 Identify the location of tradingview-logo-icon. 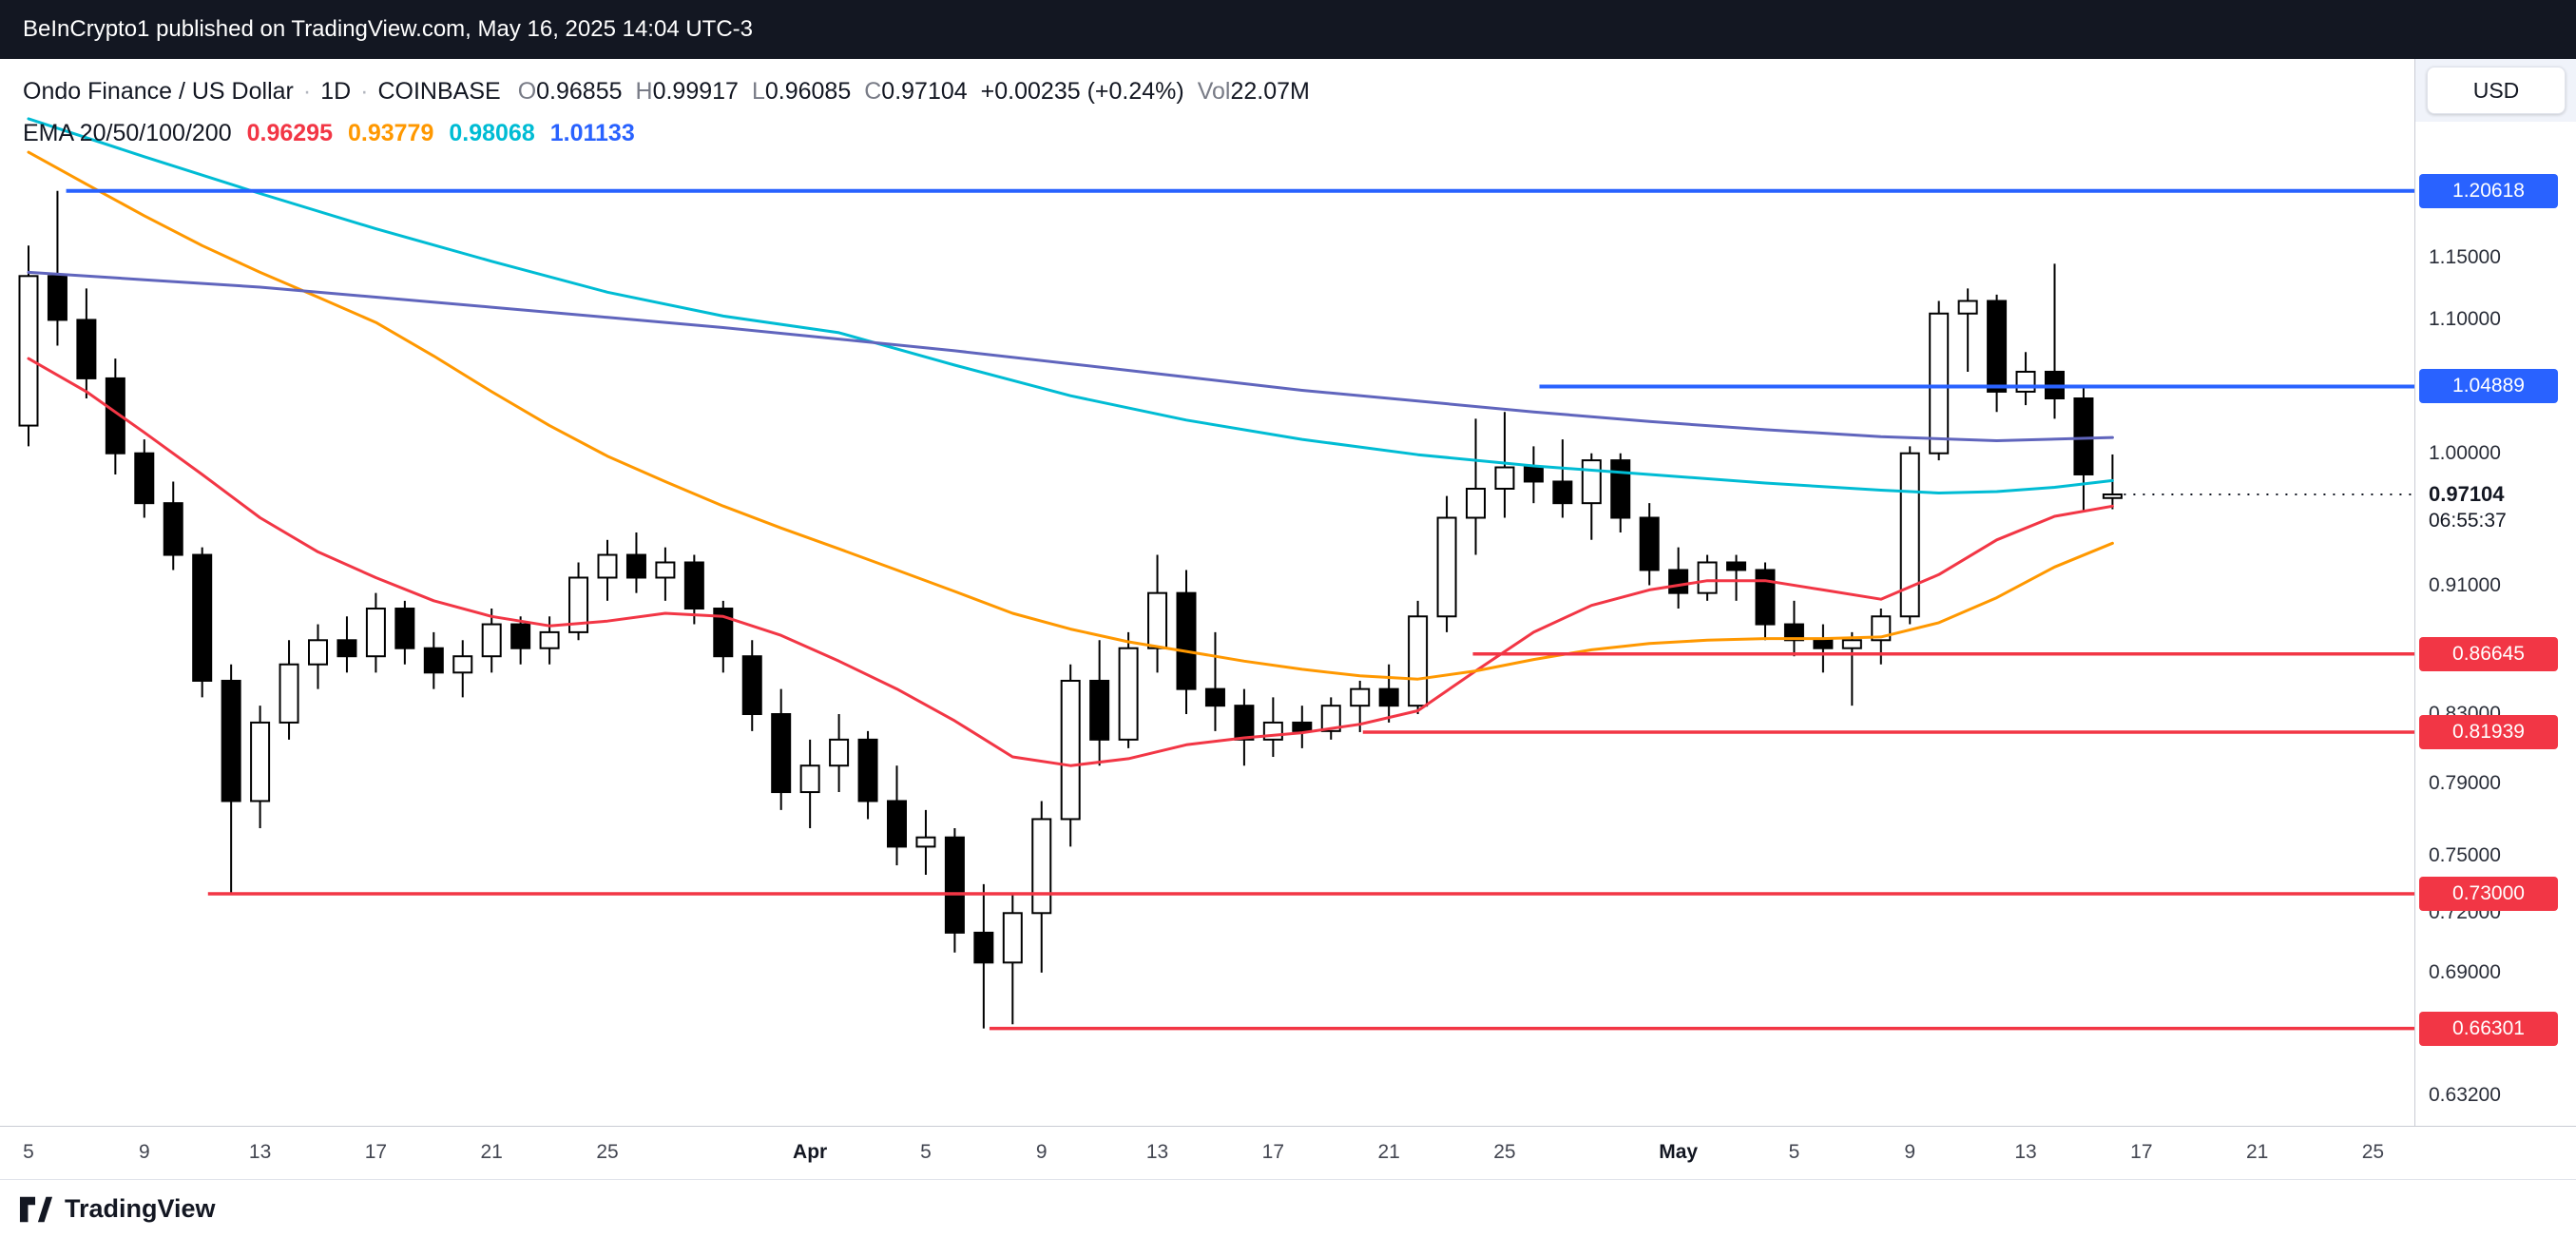
(36, 1209).